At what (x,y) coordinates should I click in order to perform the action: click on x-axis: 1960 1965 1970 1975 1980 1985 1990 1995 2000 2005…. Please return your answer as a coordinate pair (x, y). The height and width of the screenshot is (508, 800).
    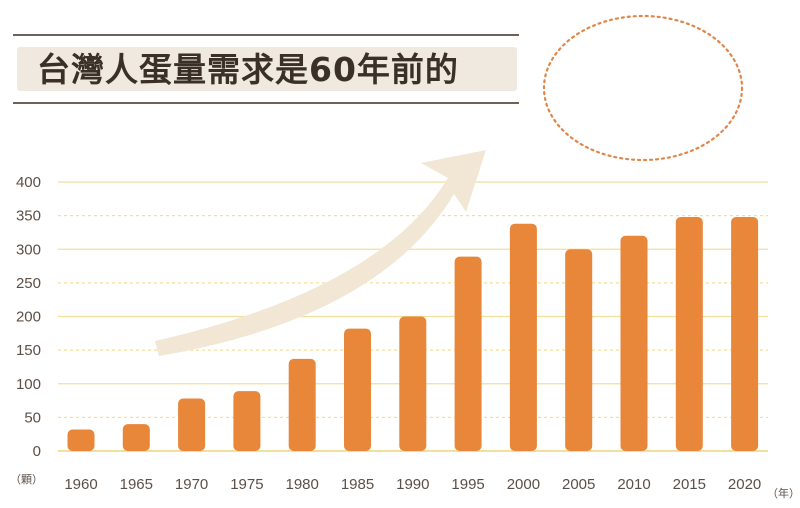
    Looking at the image, I should click on (412, 484).